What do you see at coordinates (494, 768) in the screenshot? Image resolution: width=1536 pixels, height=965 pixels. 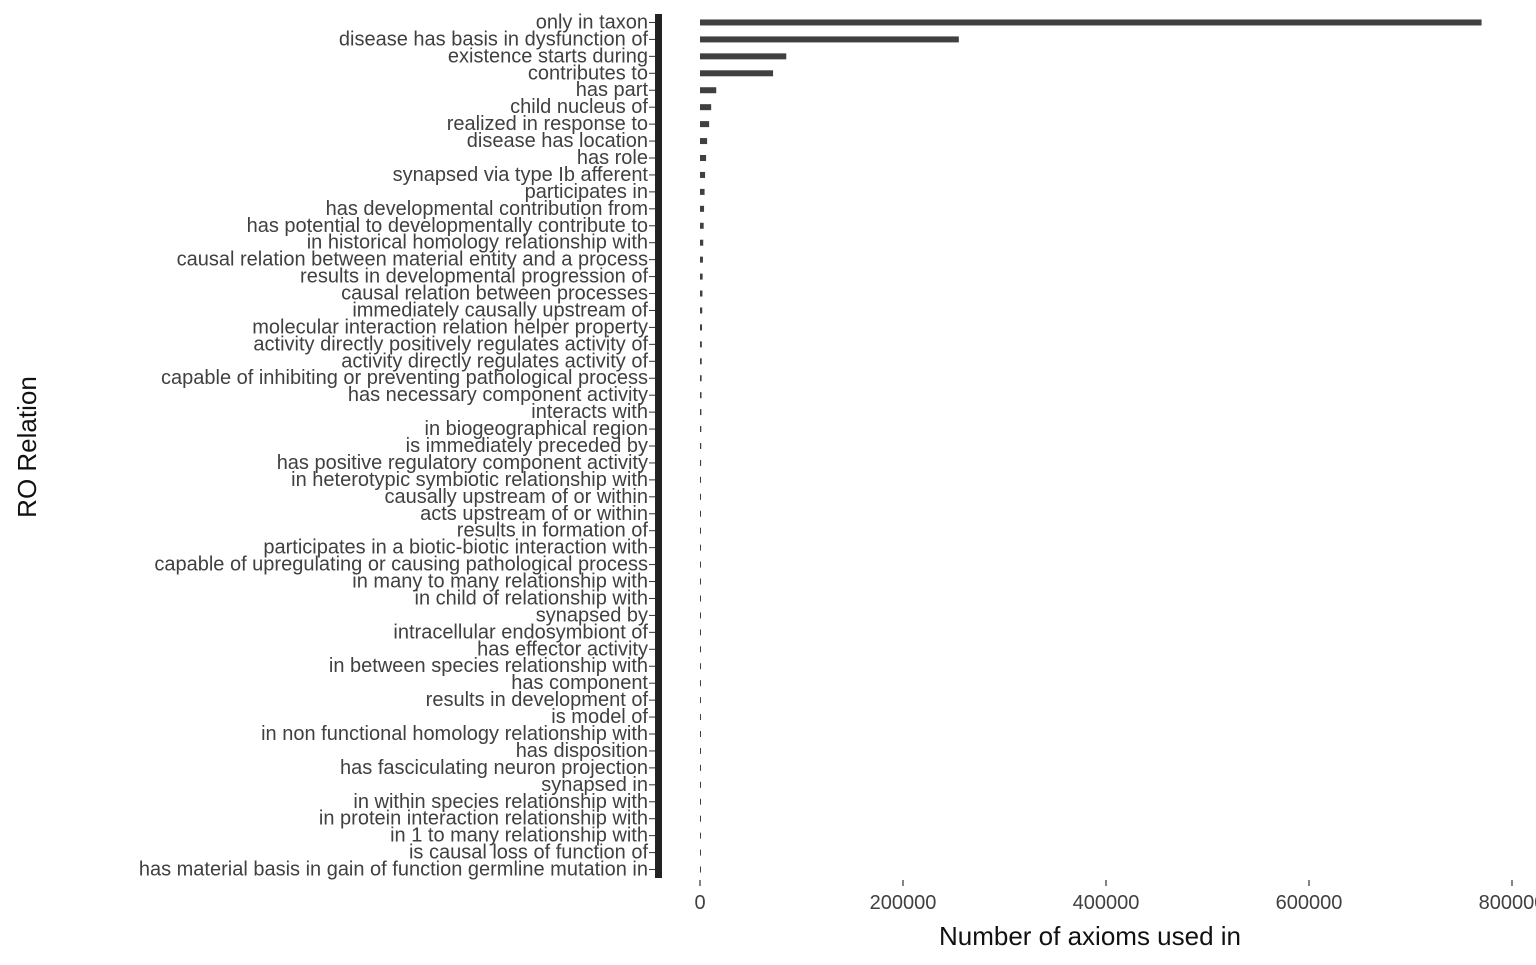 I see `y-tick-label: has fasciculating neuron projection` at bounding box center [494, 768].